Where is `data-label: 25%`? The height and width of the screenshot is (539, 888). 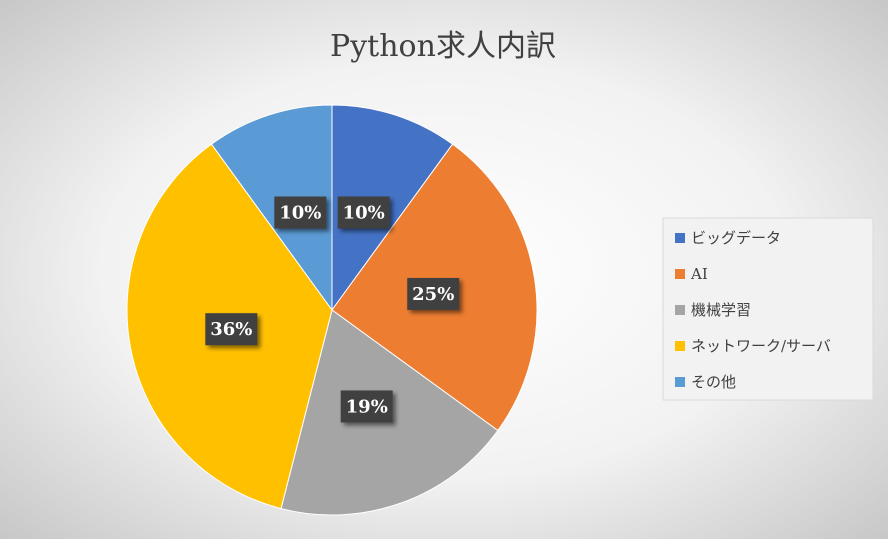
data-label: 25% is located at coordinates (433, 294).